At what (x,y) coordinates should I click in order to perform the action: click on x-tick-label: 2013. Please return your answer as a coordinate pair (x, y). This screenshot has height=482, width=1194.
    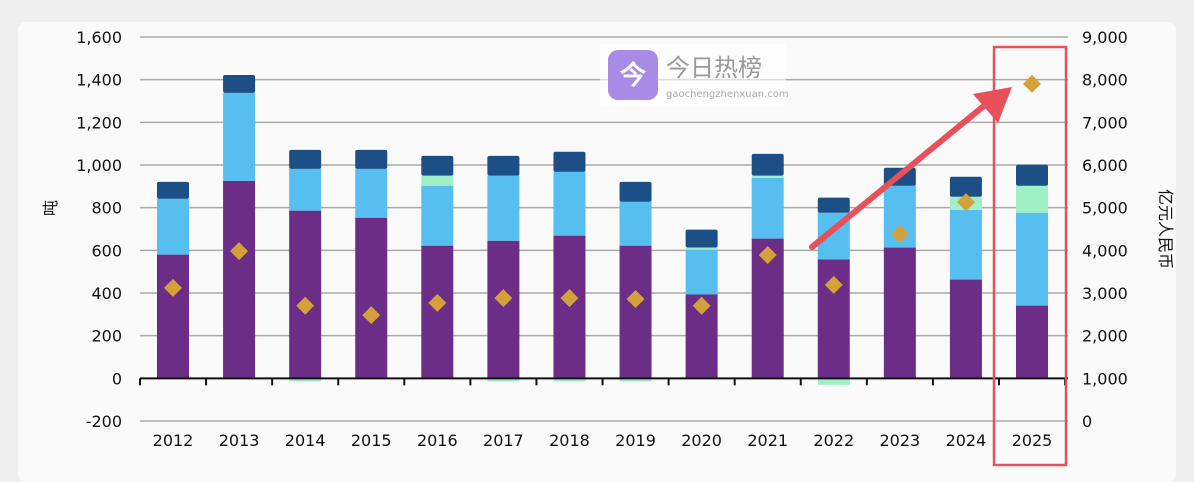
    Looking at the image, I should click on (239, 440).